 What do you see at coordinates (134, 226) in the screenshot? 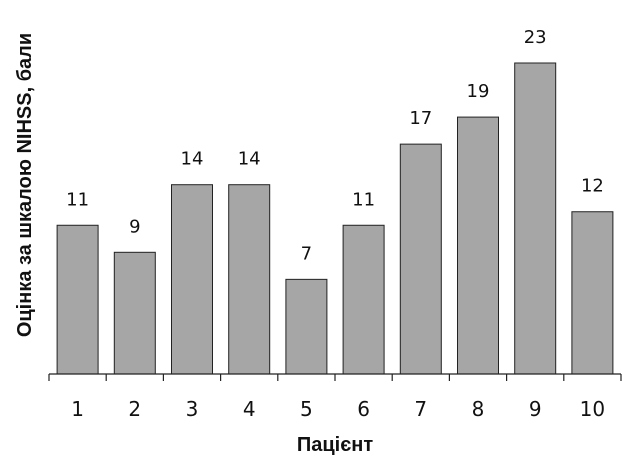
I see `data-label-2: 9` at bounding box center [134, 226].